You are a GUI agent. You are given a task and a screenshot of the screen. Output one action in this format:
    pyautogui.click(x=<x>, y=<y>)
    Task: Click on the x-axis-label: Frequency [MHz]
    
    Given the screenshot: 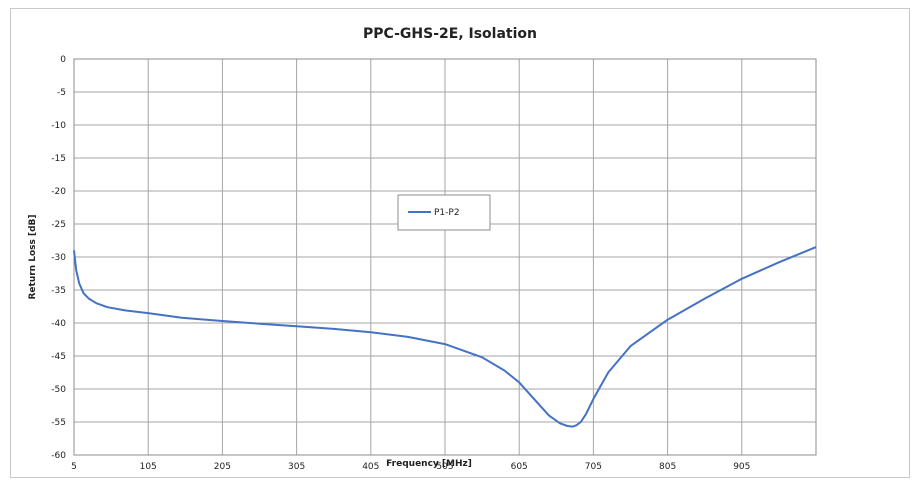 What is the action you would take?
    pyautogui.click(x=429, y=464)
    